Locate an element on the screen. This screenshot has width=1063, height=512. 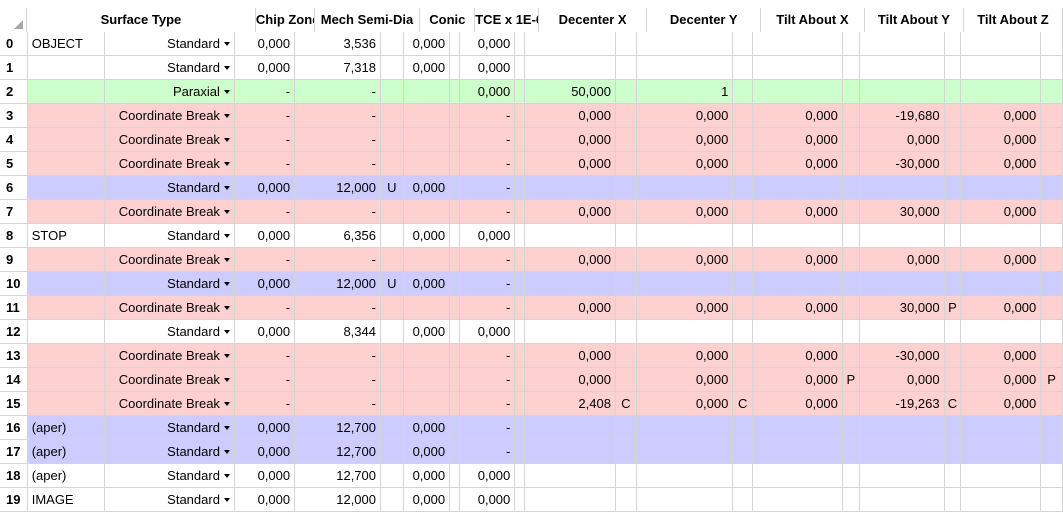
surface-row: 6 Standard 0,000 12,000 U 0,000- is located at coordinates (531, 188).